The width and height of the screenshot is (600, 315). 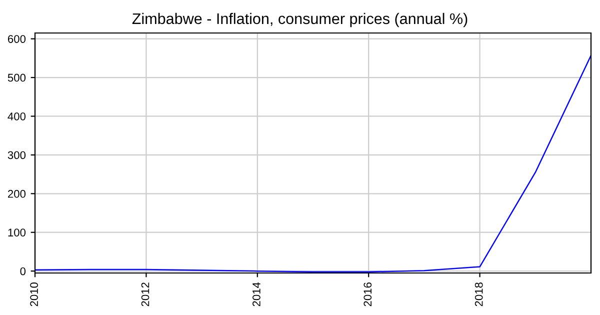 I want to click on y-tick-label: 100, so click(x=17, y=232).